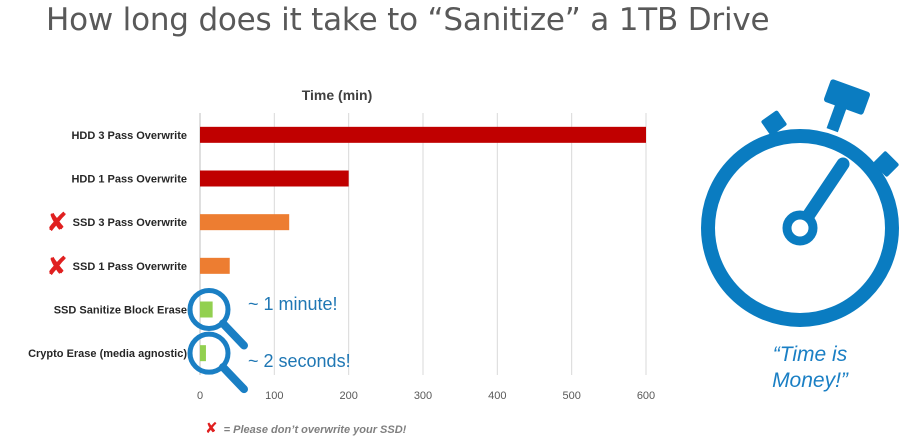 The height and width of the screenshot is (444, 915). I want to click on category-label: SSD 1 Pass Overwrite, so click(130, 267).